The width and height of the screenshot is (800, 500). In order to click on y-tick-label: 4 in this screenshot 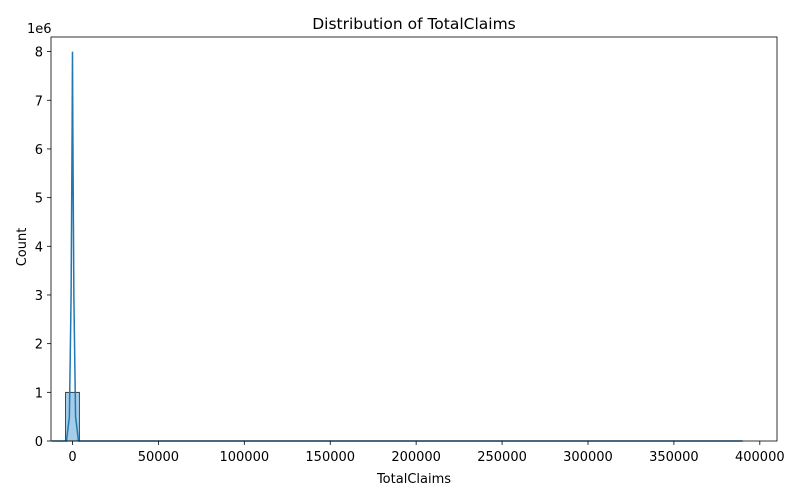, I will do `click(39, 247)`.